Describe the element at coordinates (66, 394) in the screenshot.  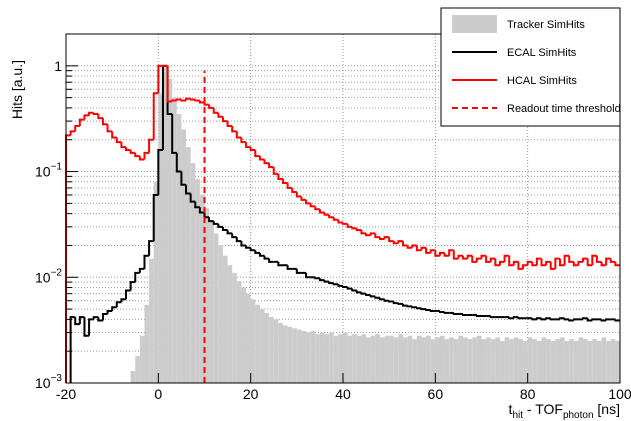
I see `x-tick-label: -20` at that location.